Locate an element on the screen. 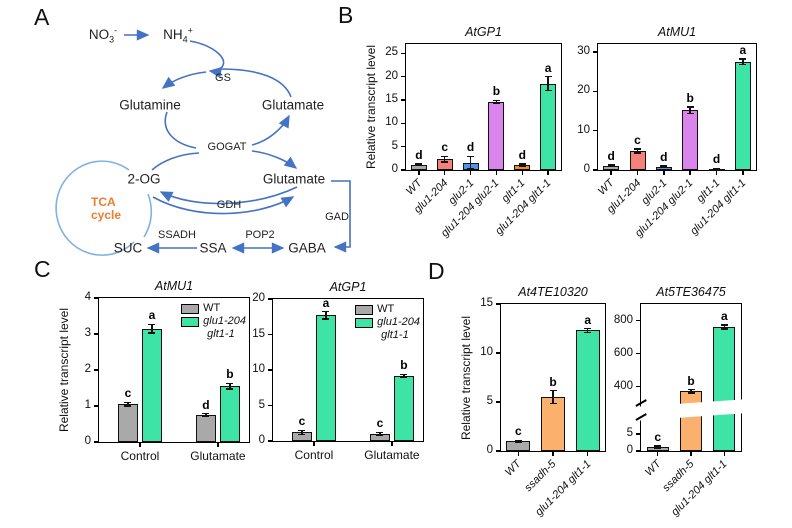  tca-cycle-label: TCA cycle is located at coordinates (106, 209).